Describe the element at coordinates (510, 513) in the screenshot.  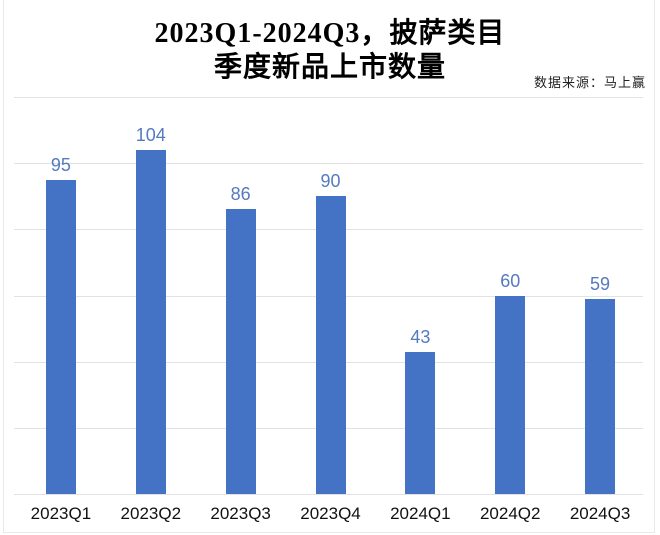
I see `x-axis-label-2024Q2: 2024Q2` at that location.